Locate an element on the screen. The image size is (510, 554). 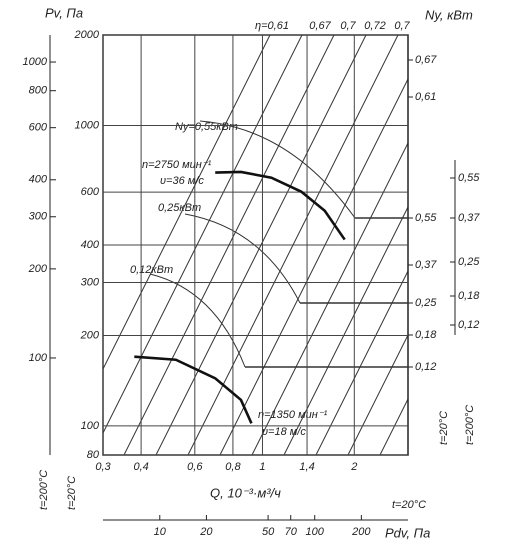
x-tick-label: 0,3 is located at coordinates (103, 467).